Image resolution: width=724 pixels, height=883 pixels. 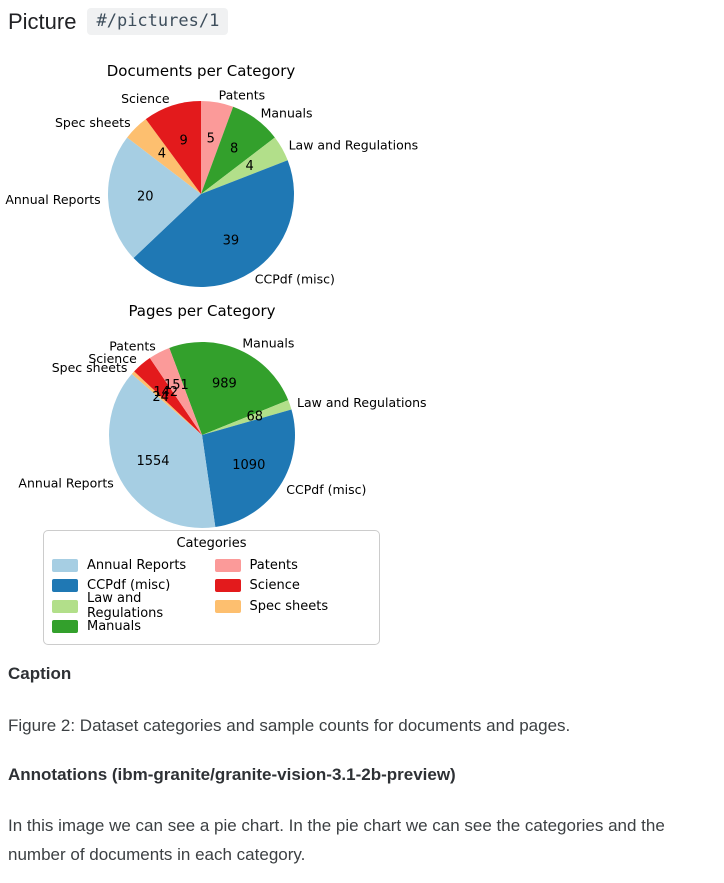 What do you see at coordinates (255, 416) in the screenshot?
I see `pie-value-law-and-regulations: 68` at bounding box center [255, 416].